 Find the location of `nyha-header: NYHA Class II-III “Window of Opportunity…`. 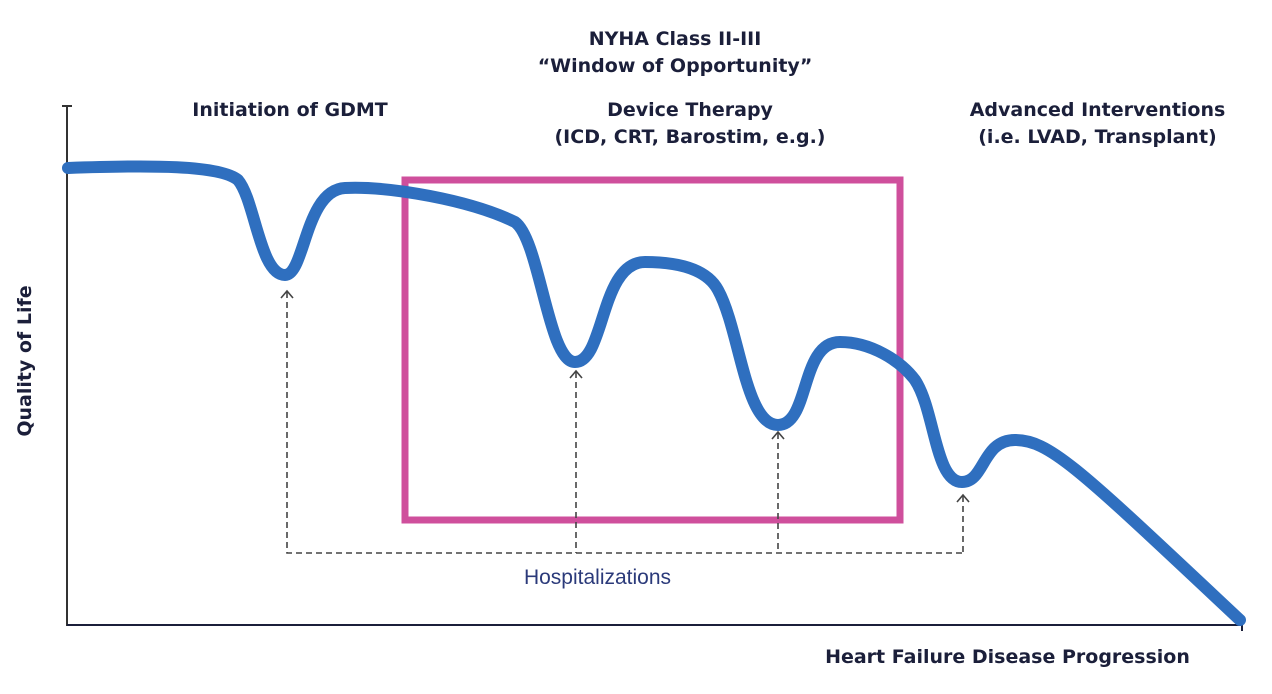

nyha-header: NYHA Class II-III “Window of Opportunity… is located at coordinates (675, 53).